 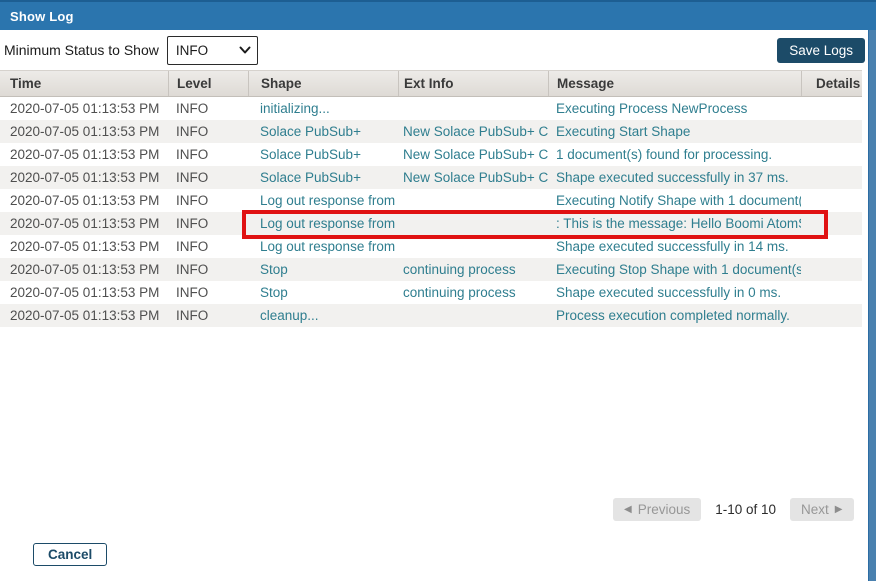 What do you see at coordinates (438, 50) in the screenshot?
I see `toolbar: Minimum Status to Show INFO Save Logs` at bounding box center [438, 50].